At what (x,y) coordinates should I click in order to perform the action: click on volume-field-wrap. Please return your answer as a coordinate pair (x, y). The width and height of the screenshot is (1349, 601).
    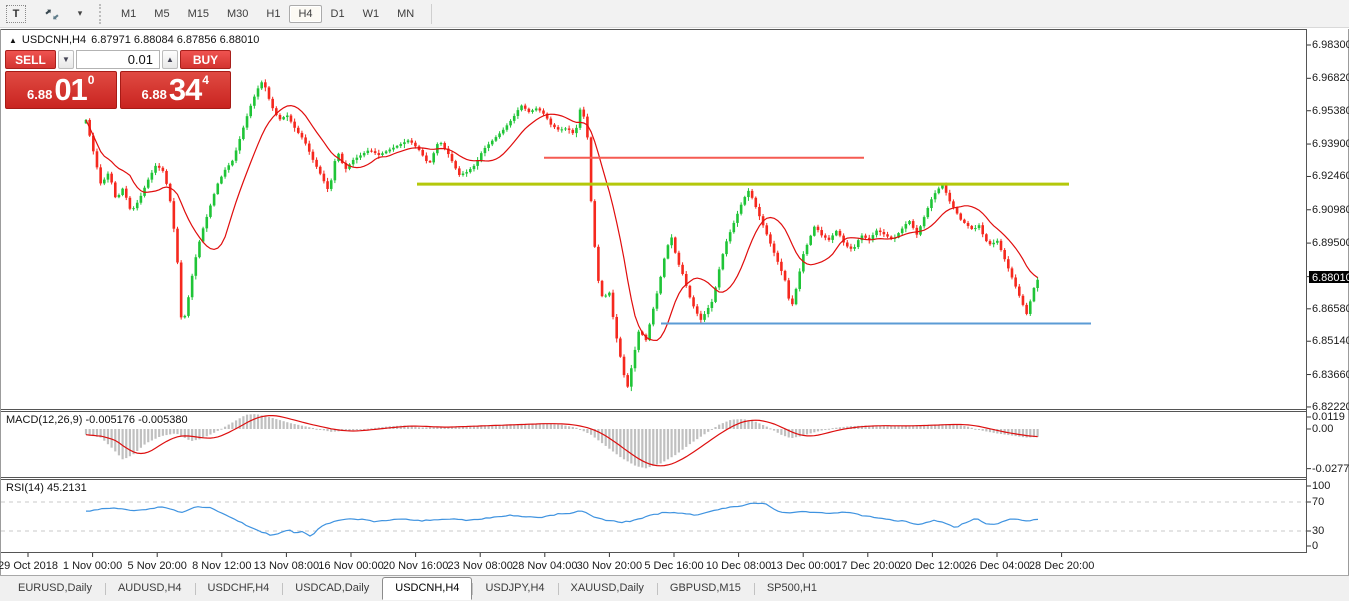
    Looking at the image, I should click on (118, 59).